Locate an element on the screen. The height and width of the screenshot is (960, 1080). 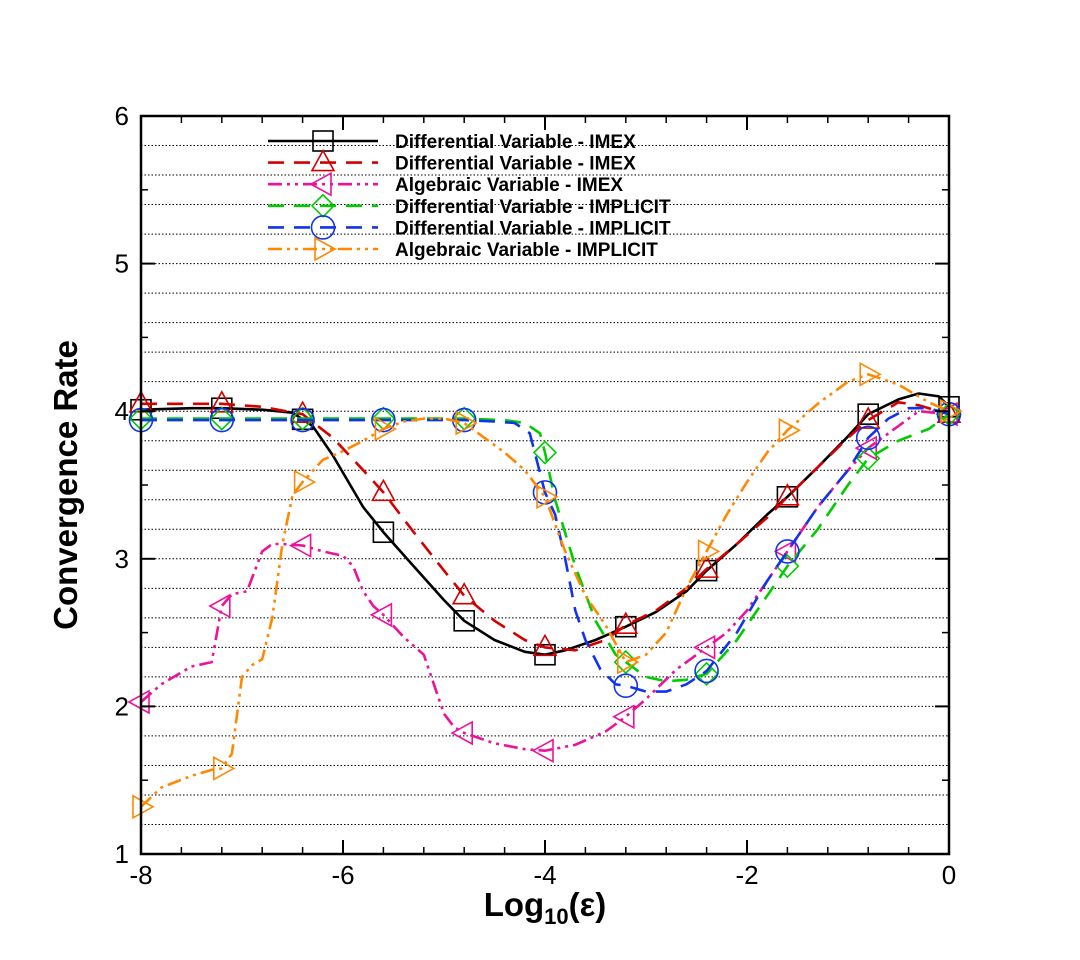
legend-entry: Differential Variable - IMEX is located at coordinates (452, 161).